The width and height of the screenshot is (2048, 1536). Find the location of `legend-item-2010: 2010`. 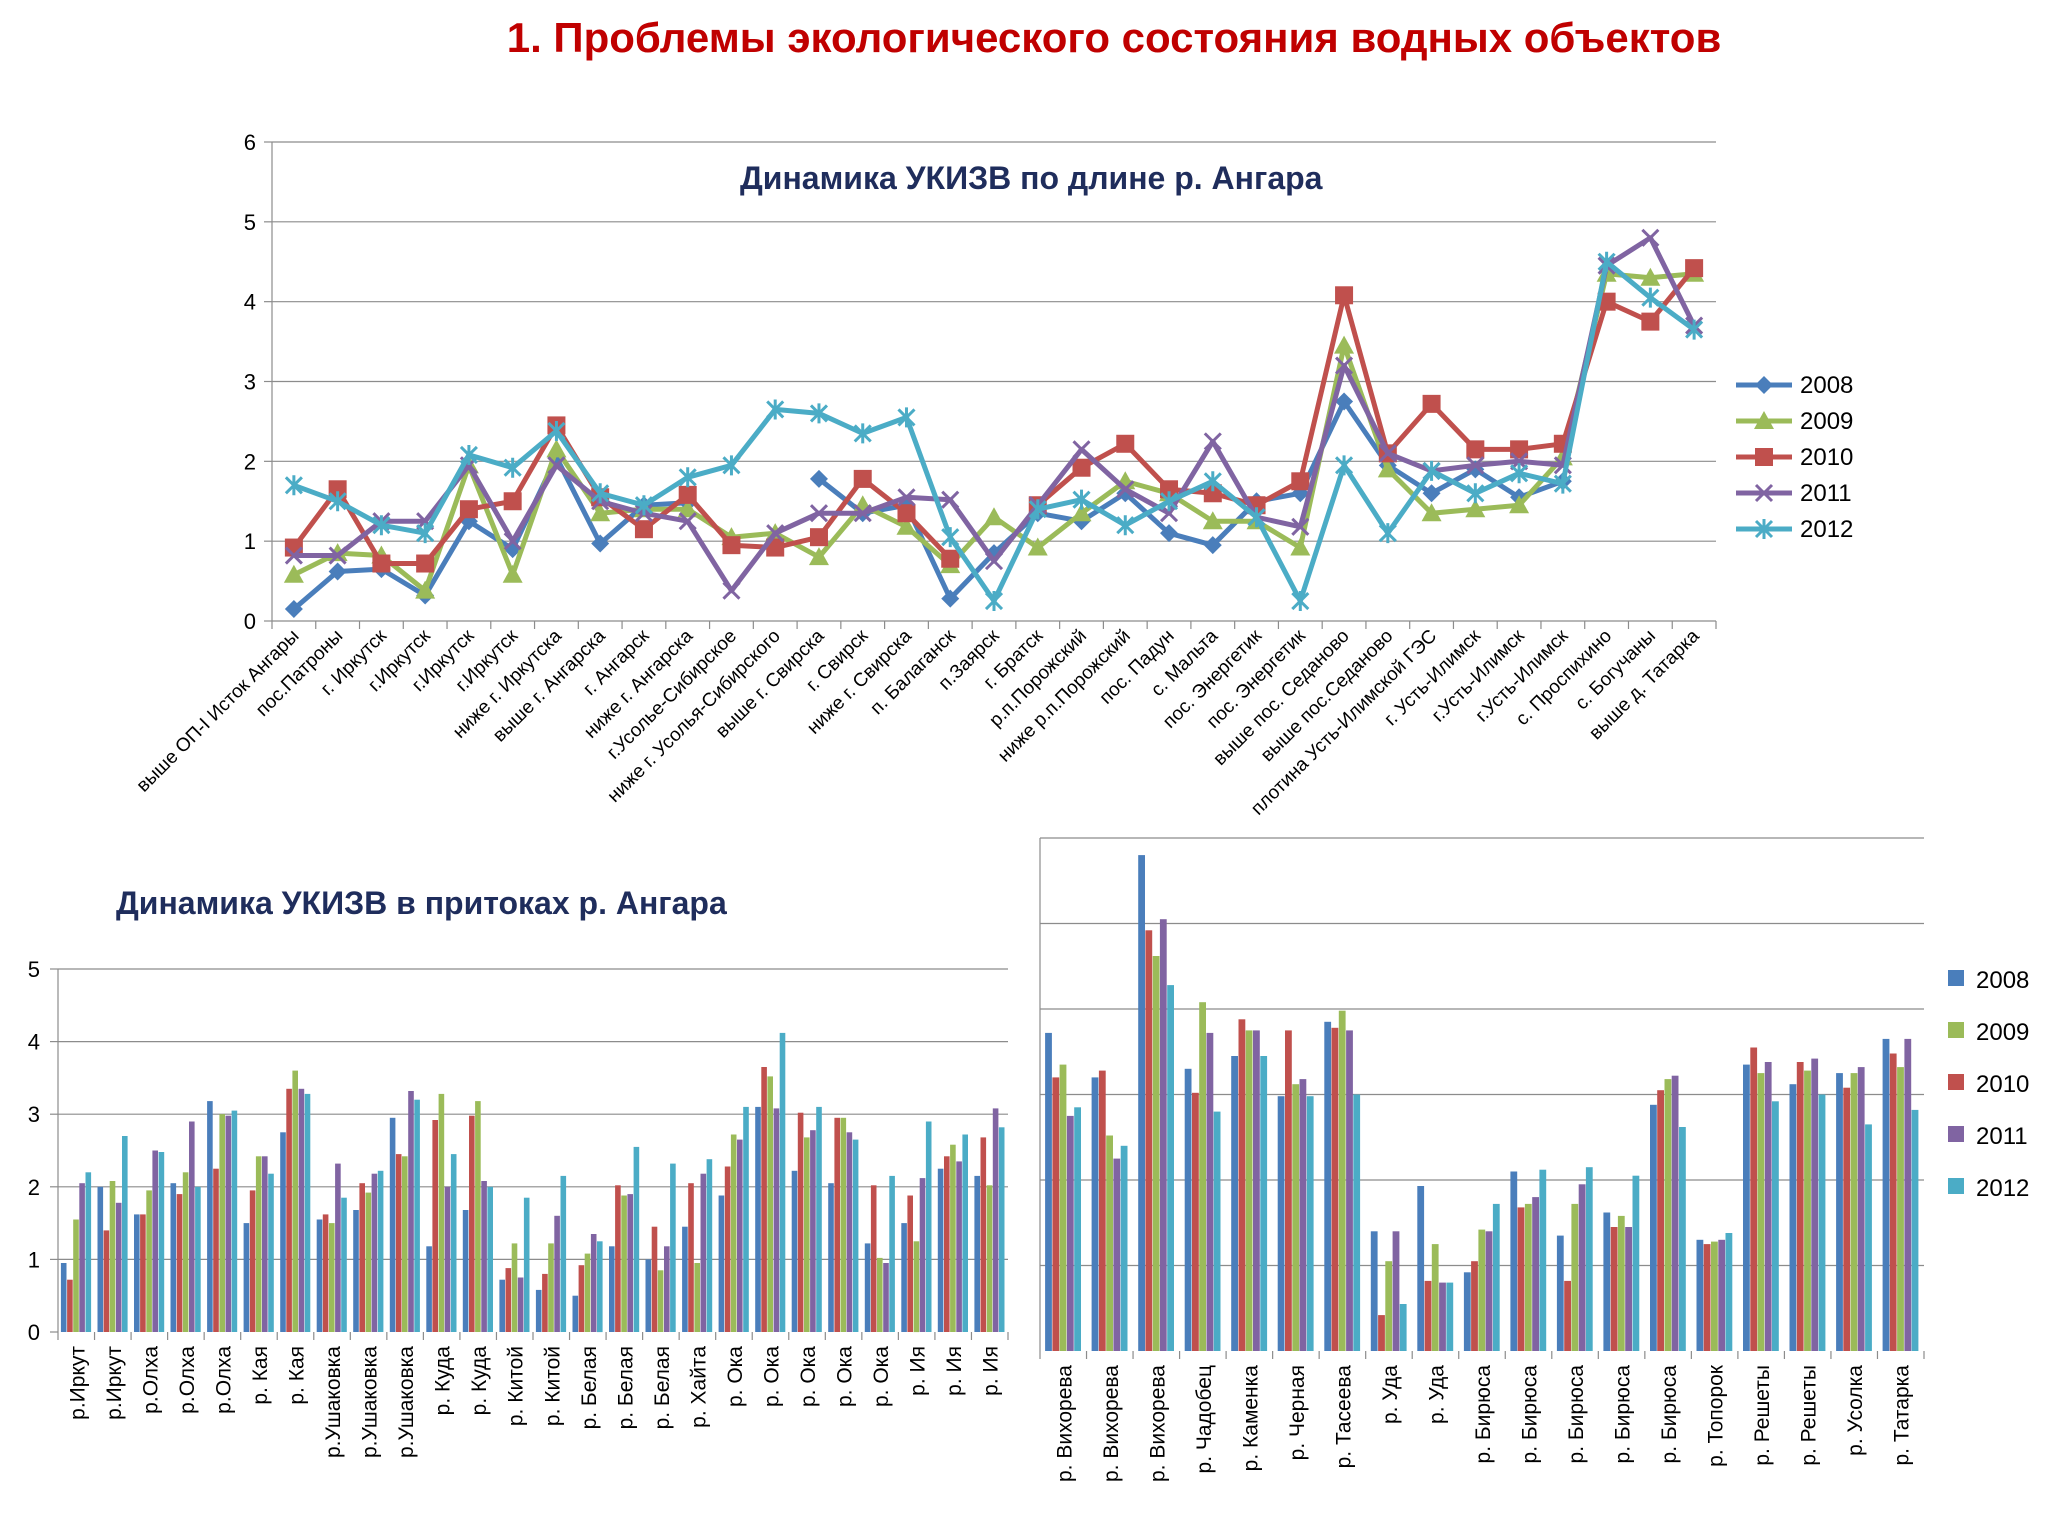

legend-item-2010: 2010 is located at coordinates (1794, 457).